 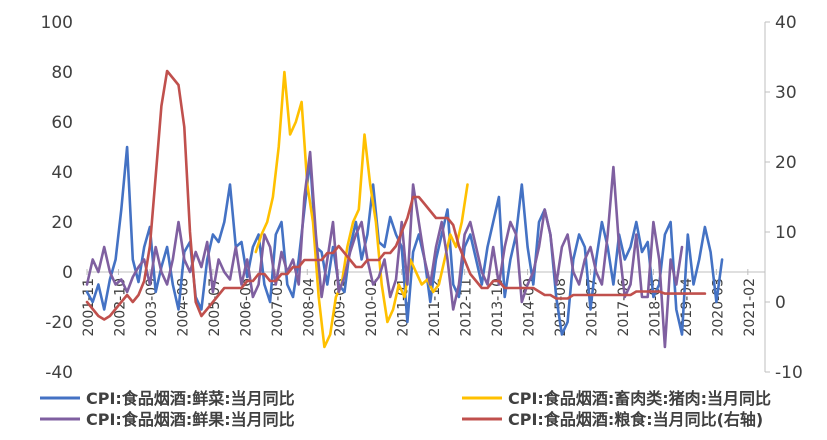 What do you see at coordinates (59, 323) in the screenshot?
I see `y-left-tick-label: -20` at bounding box center [59, 323].